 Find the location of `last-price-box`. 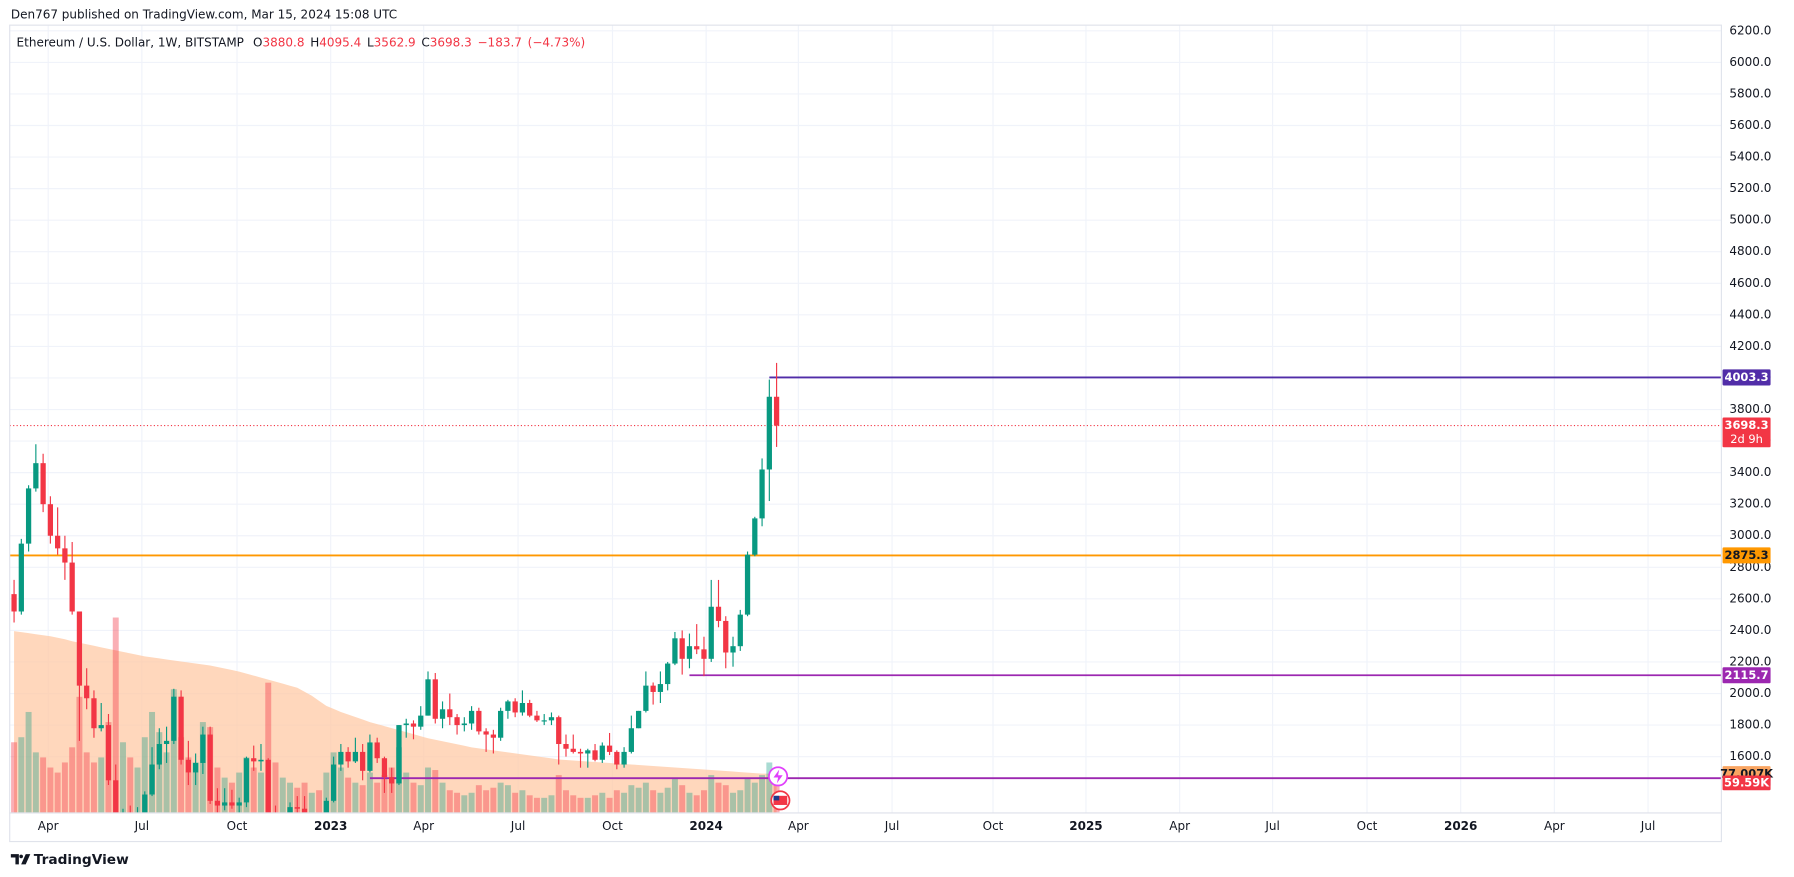

last-price-box is located at coordinates (1746, 432).